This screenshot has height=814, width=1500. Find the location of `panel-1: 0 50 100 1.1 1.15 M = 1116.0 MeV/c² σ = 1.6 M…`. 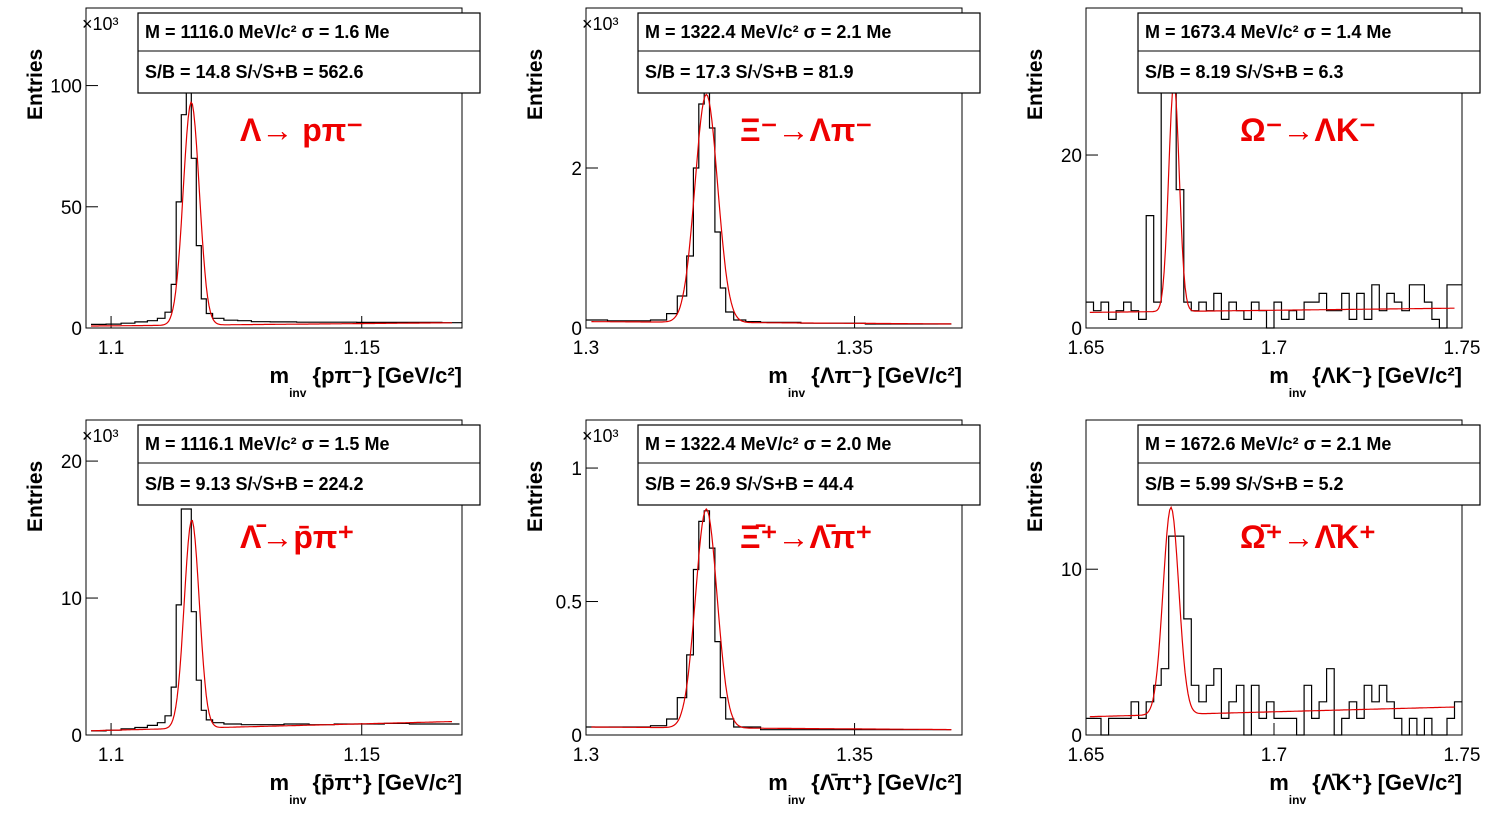

panel-1: 0 50 100 1.1 1.15 M = 1116.0 MeV/c² σ = 1.6 M… is located at coordinates (252, 203).